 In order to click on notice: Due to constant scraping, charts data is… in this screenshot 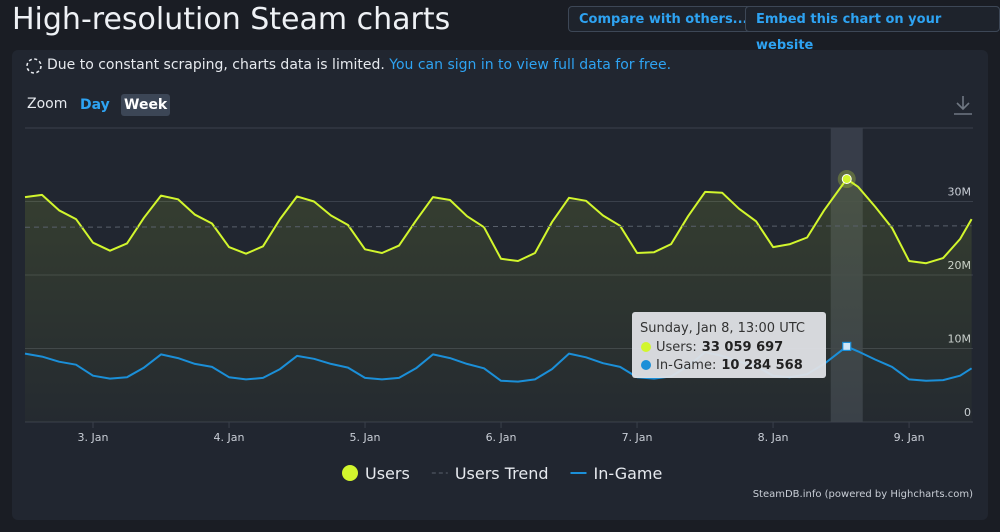, I will do `click(359, 65)`.